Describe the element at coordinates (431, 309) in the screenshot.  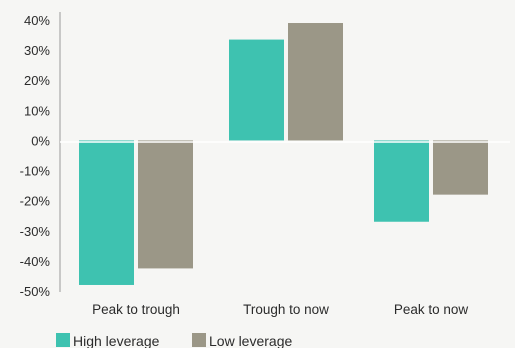
I see `x-category-label: Peak to now` at that location.